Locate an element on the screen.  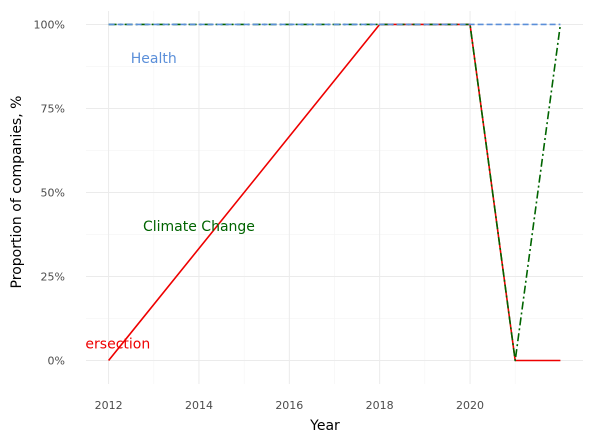
y-tick-label: 75% is located at coordinates (53, 108).